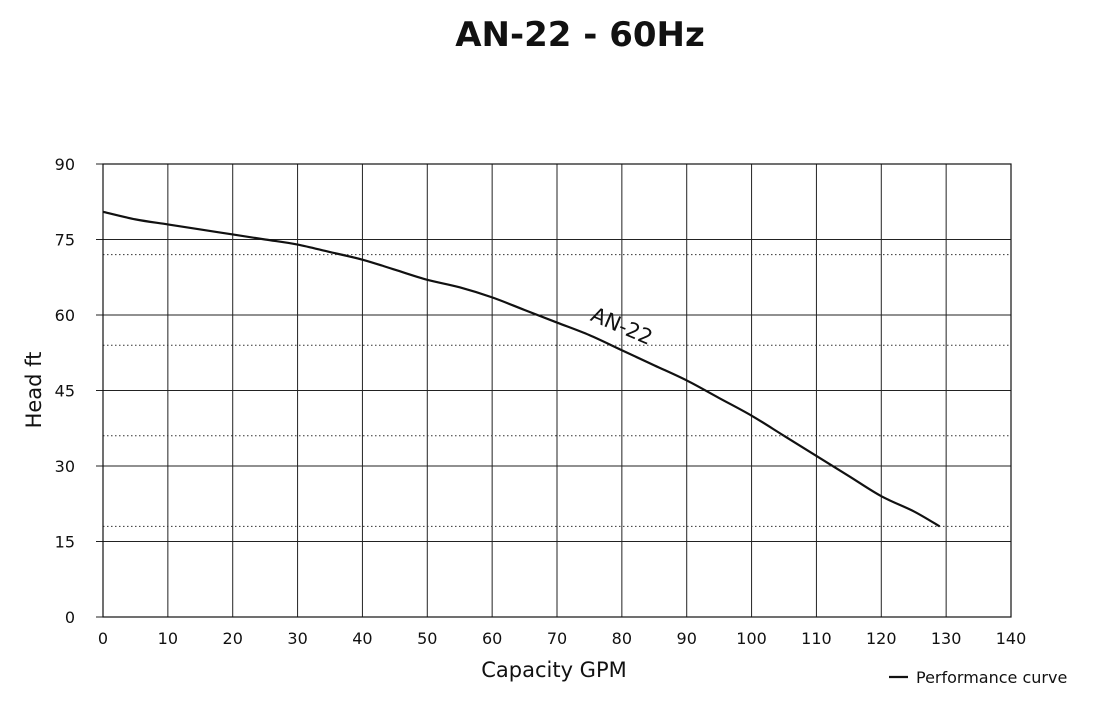  I want to click on y-tick-label: 60, so click(65, 315).